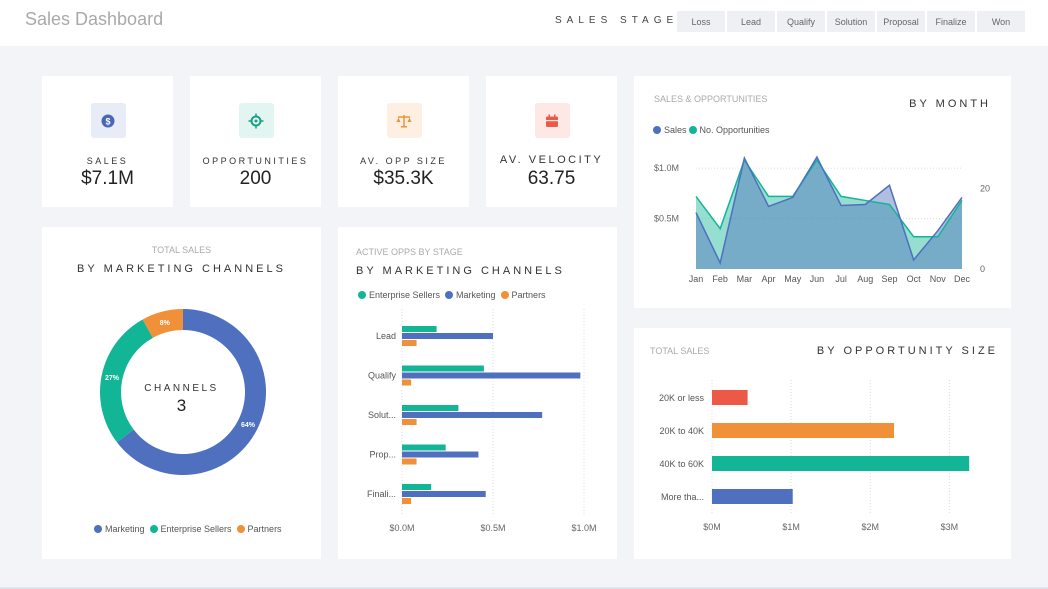 Image resolution: width=1048 pixels, height=589 pixels. What do you see at coordinates (734, 130) in the screenshot?
I see `legend-label: No. Opportunities` at bounding box center [734, 130].